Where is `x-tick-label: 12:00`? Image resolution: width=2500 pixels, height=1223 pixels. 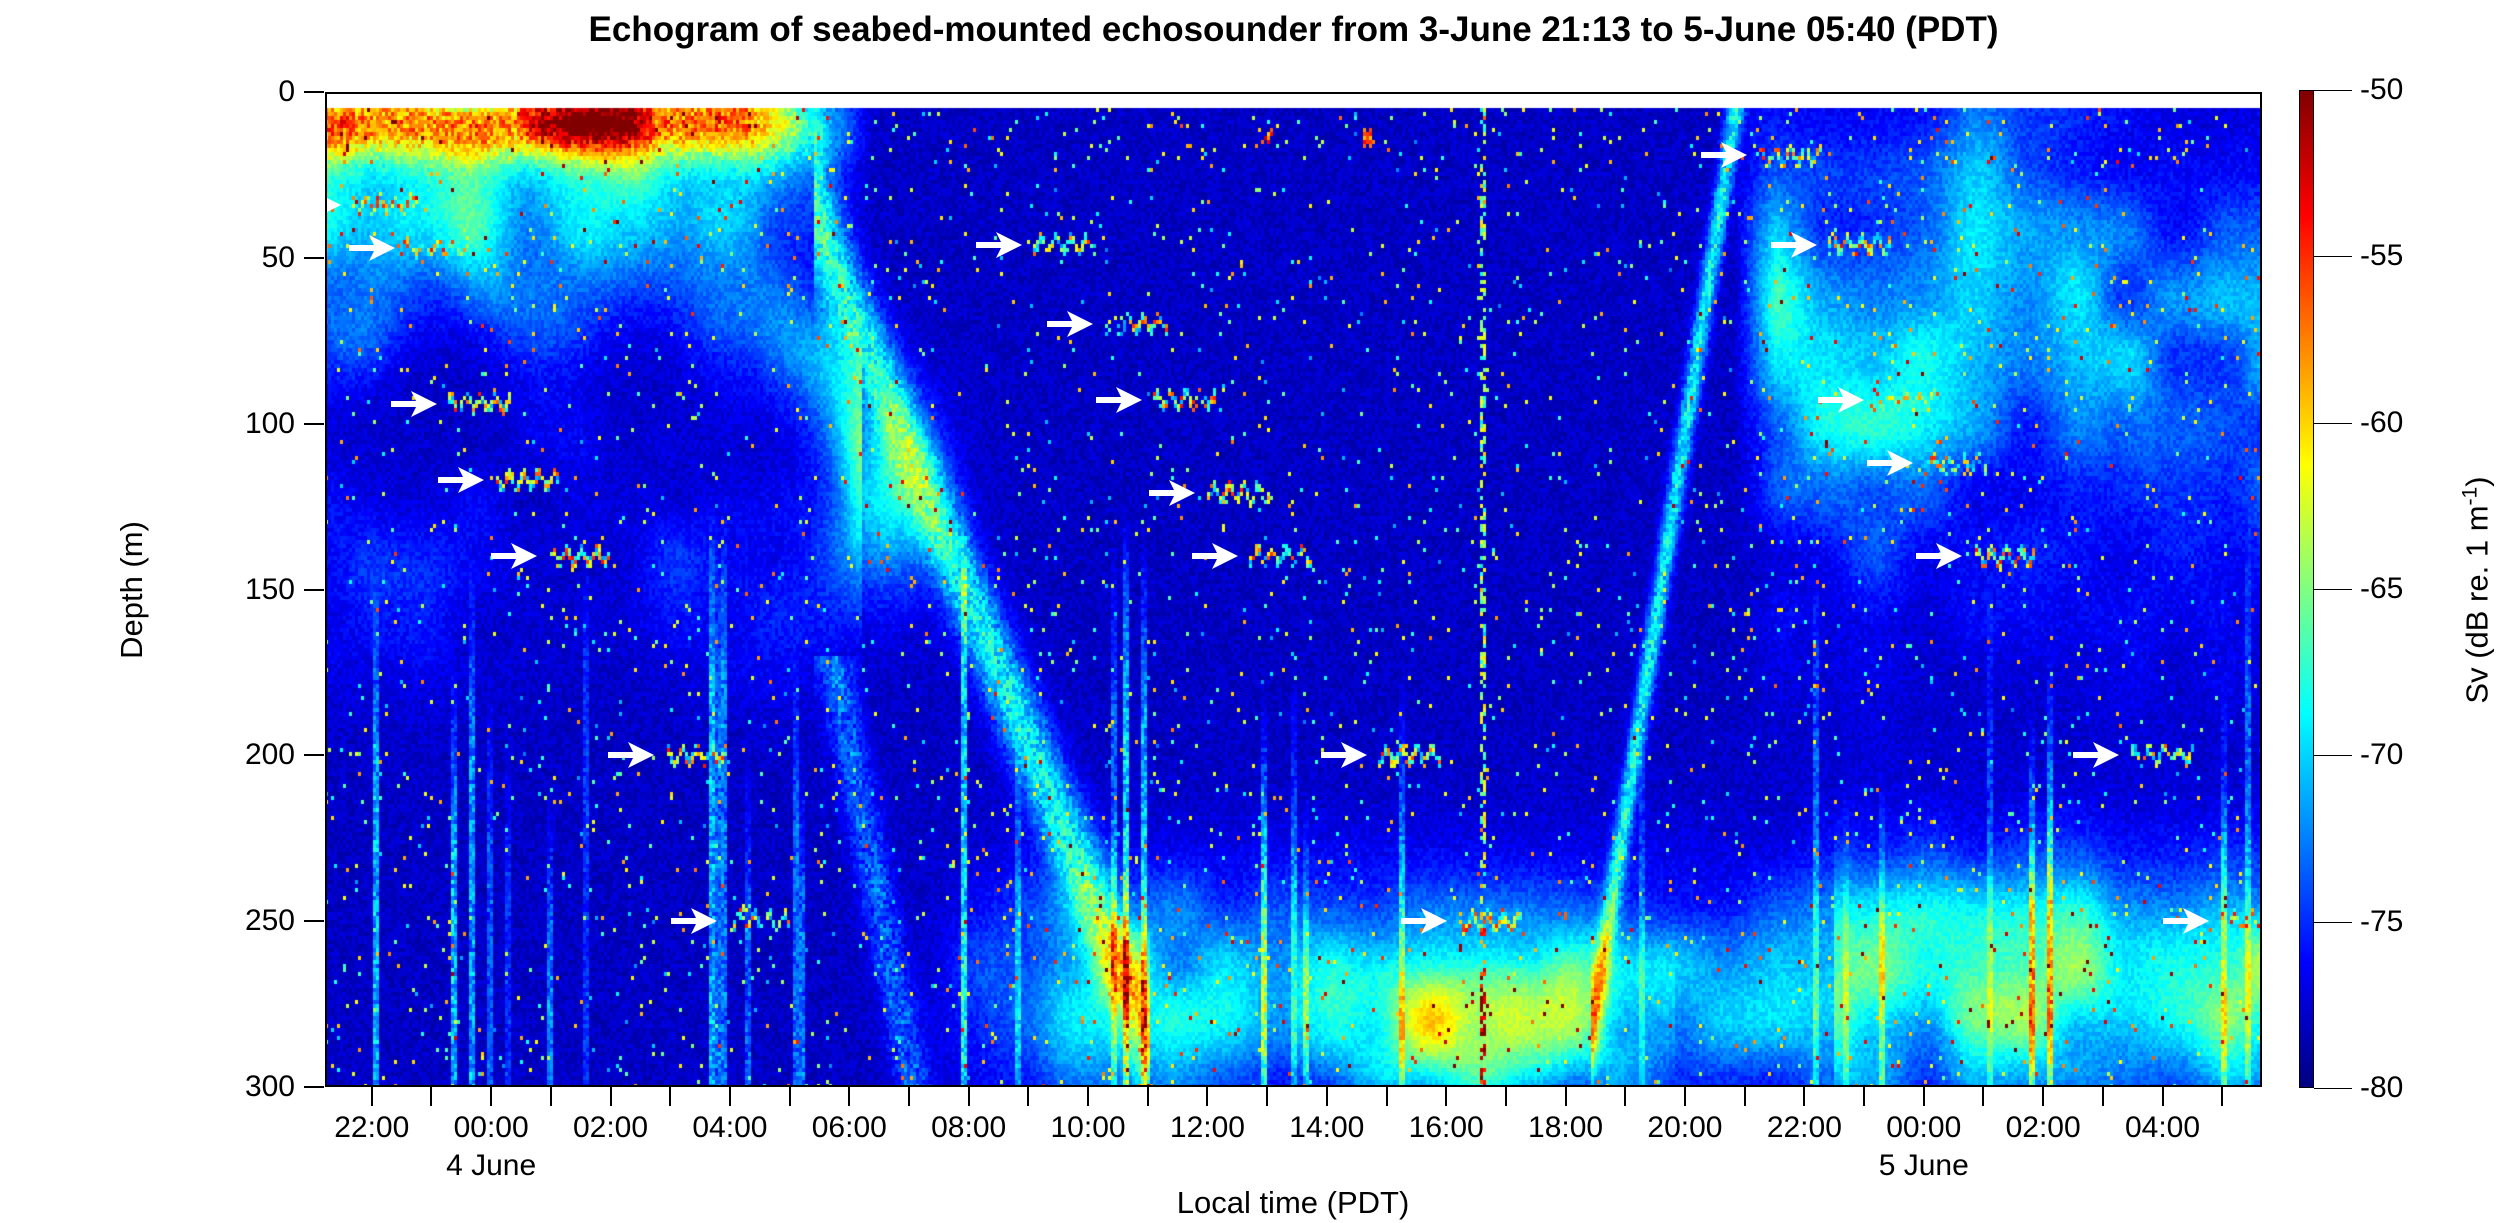 x-tick-label: 12:00 is located at coordinates (1207, 1127).